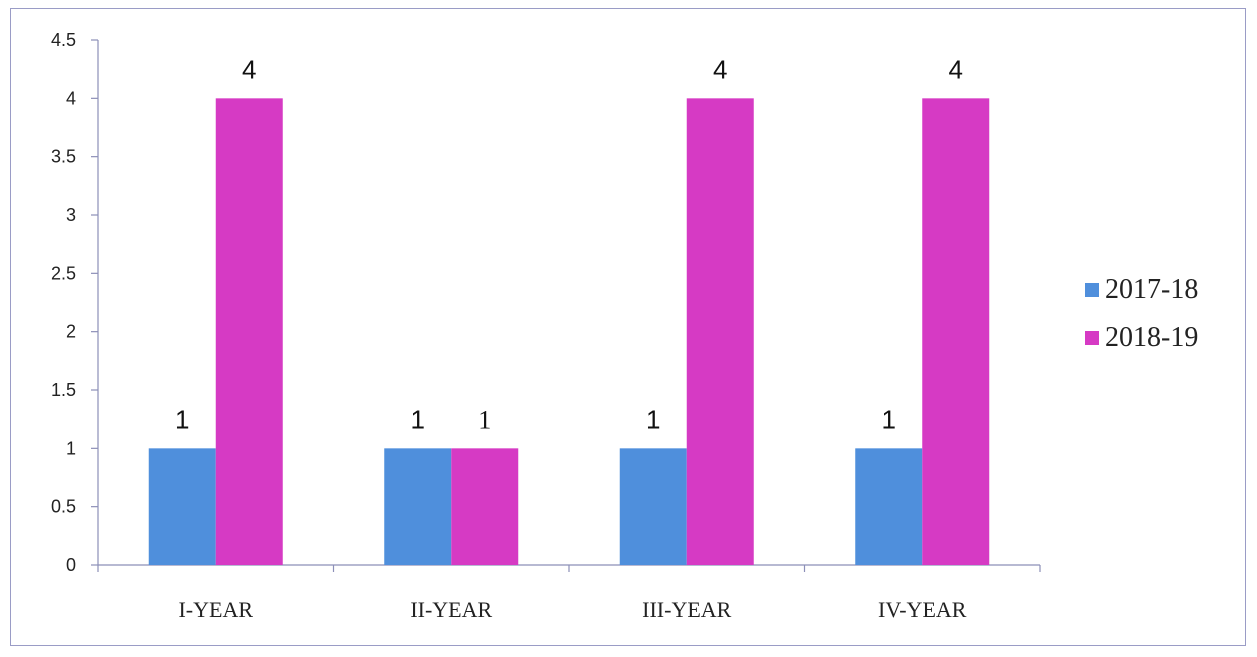 This screenshot has height=657, width=1257. I want to click on y-tick-label: 4, so click(71, 98).